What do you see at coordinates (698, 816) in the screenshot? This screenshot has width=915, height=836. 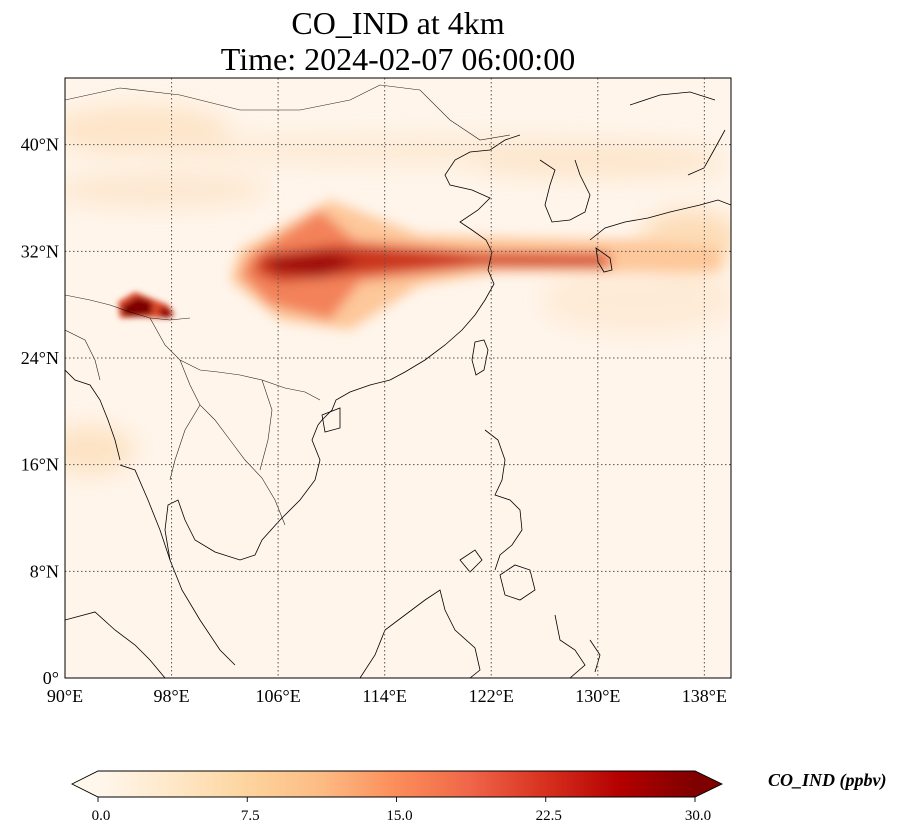 I see `colorbar-tick-label: 30.0` at bounding box center [698, 816].